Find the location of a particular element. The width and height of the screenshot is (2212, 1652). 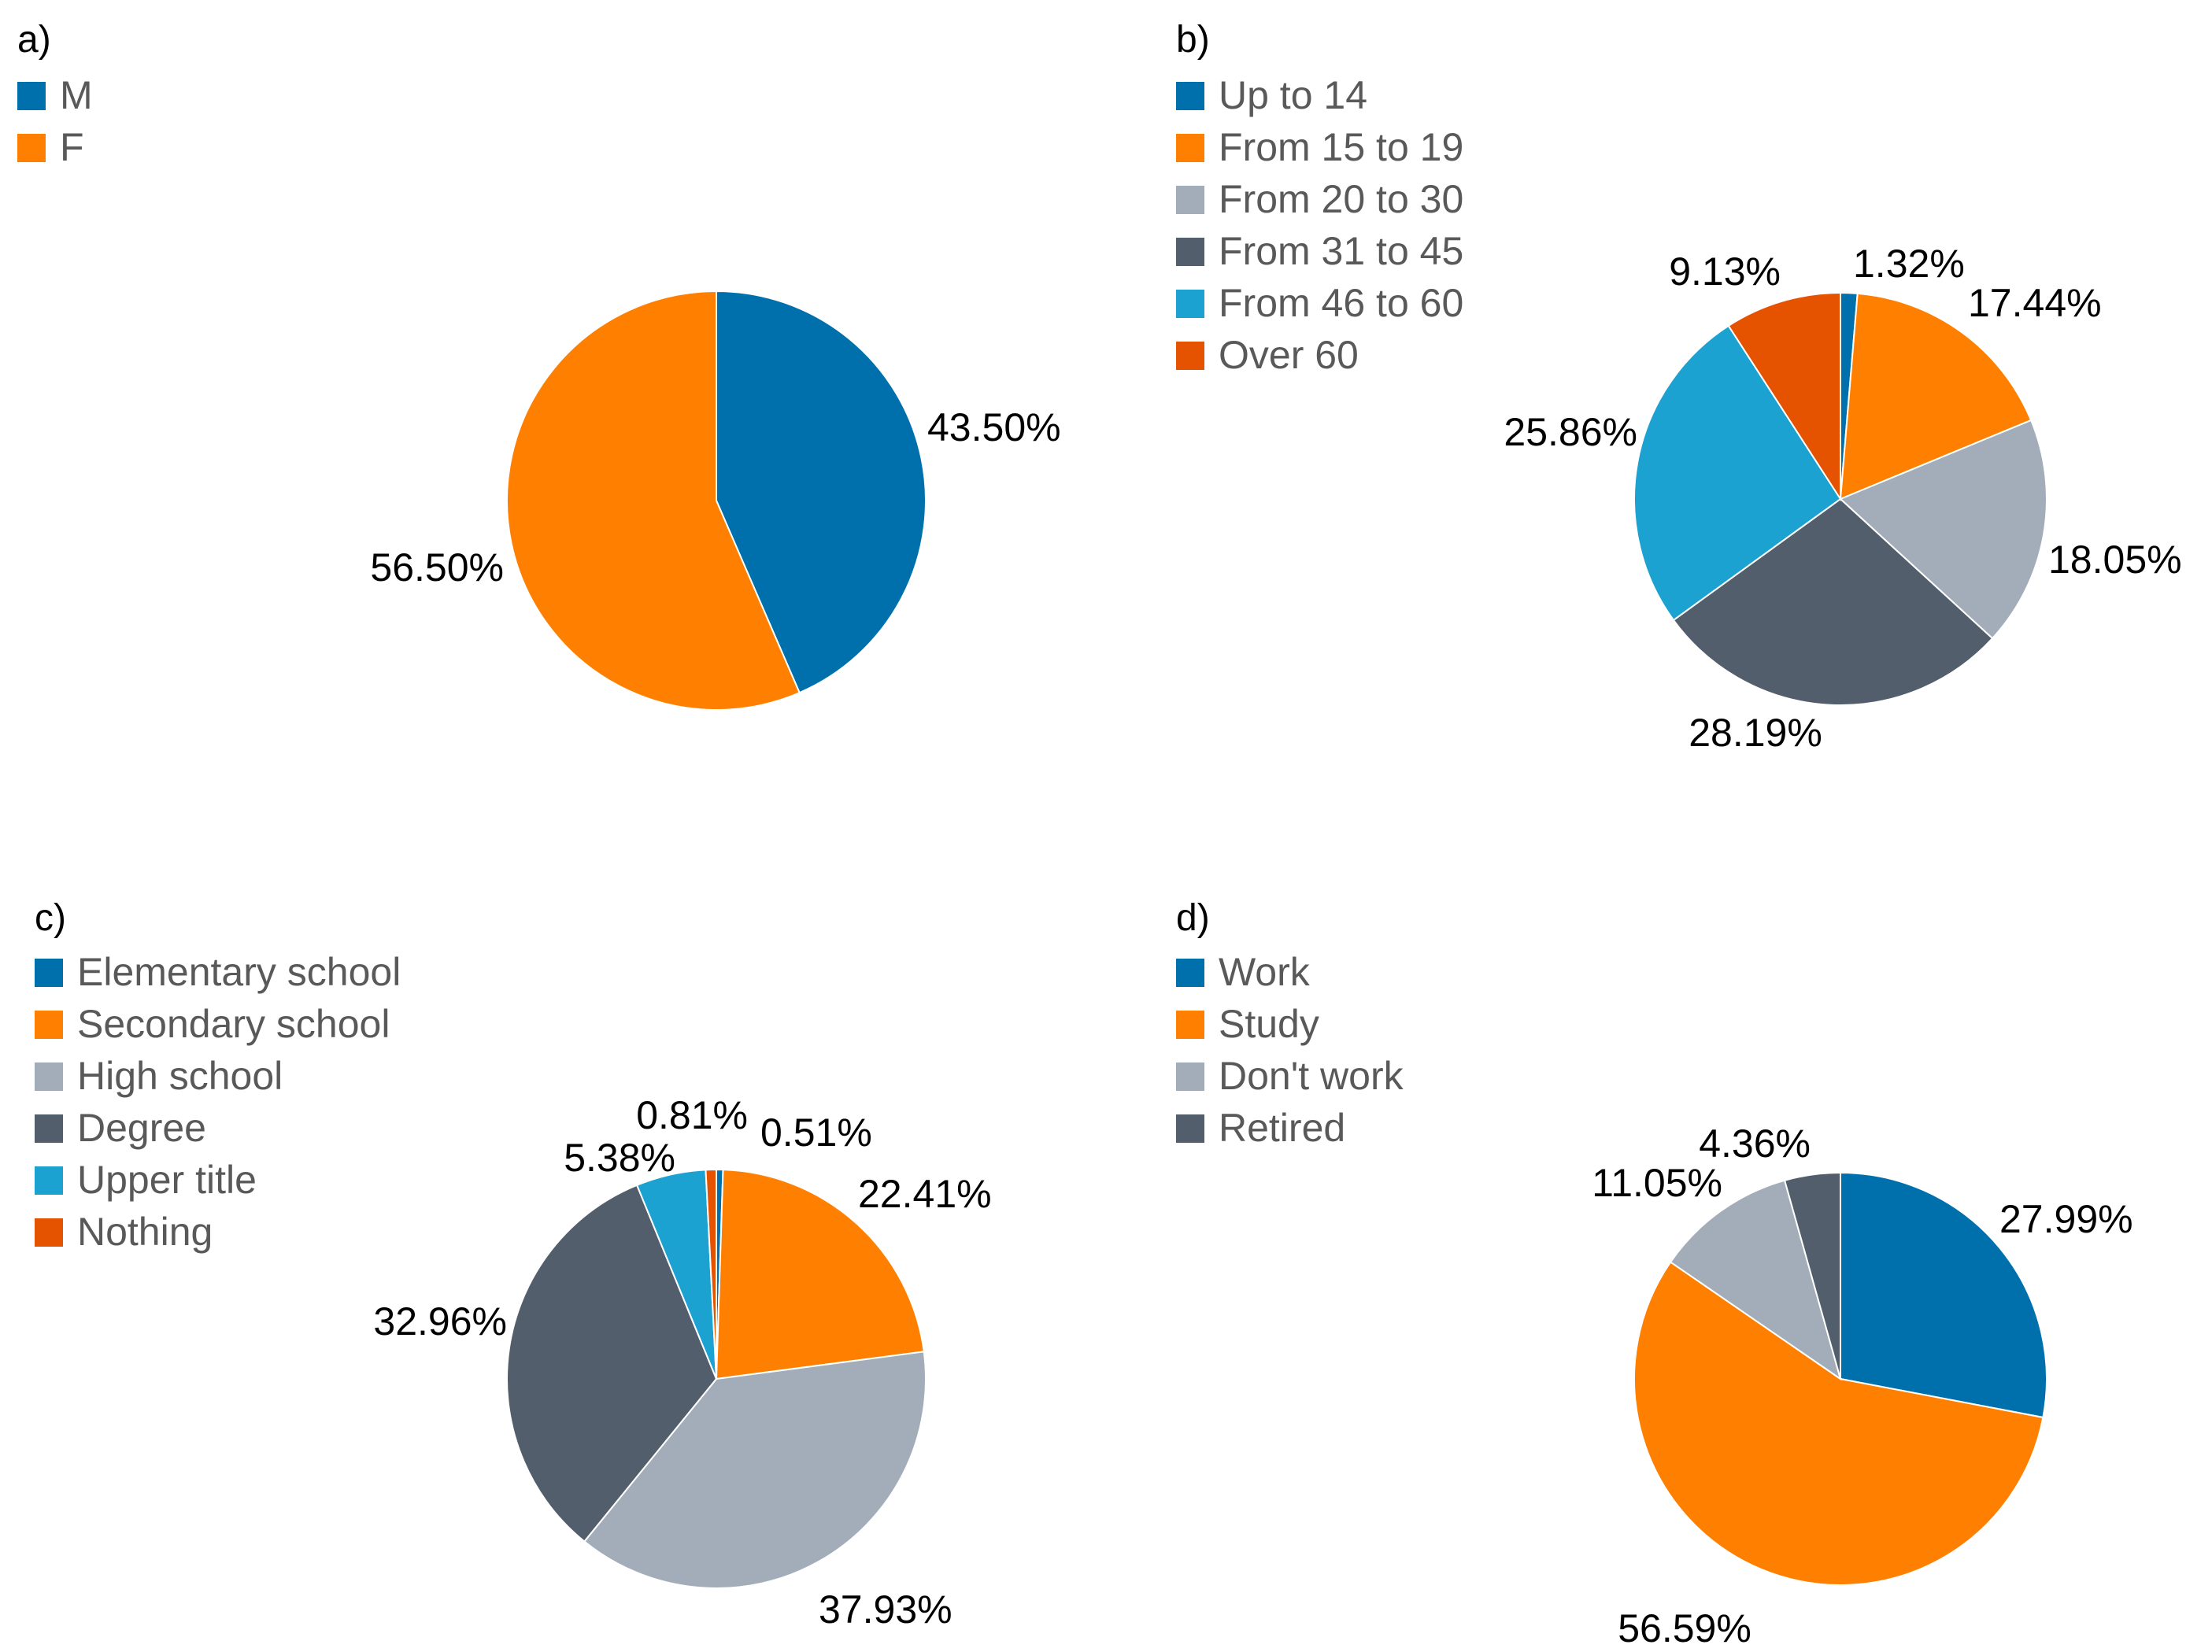

slice-value-label: 56.50% is located at coordinates (437, 567).